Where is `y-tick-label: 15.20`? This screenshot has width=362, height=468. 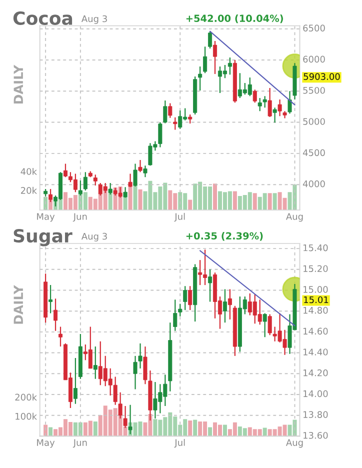
y-tick-label: 15.20 is located at coordinates (316, 268).